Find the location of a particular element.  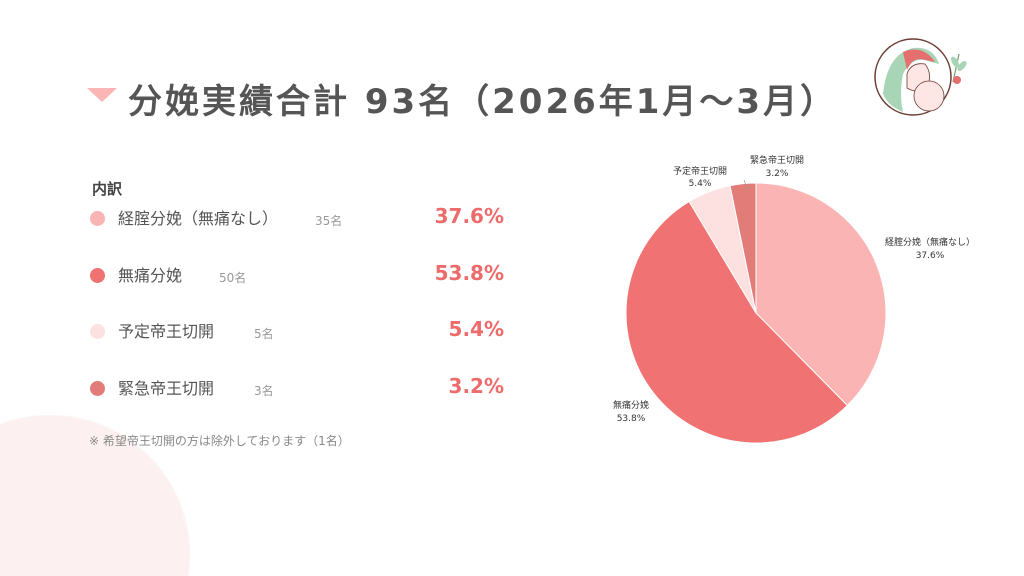

page-title: 分娩実績合計 93名（2026年1月～3月） is located at coordinates (483, 102).